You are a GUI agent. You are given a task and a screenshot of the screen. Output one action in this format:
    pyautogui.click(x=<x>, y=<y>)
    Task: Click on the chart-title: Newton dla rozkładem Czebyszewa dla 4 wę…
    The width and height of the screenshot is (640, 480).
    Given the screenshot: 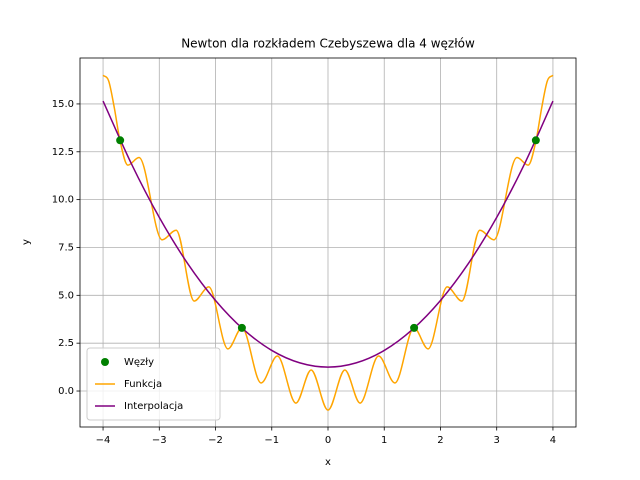 What is the action you would take?
    pyautogui.click(x=328, y=44)
    